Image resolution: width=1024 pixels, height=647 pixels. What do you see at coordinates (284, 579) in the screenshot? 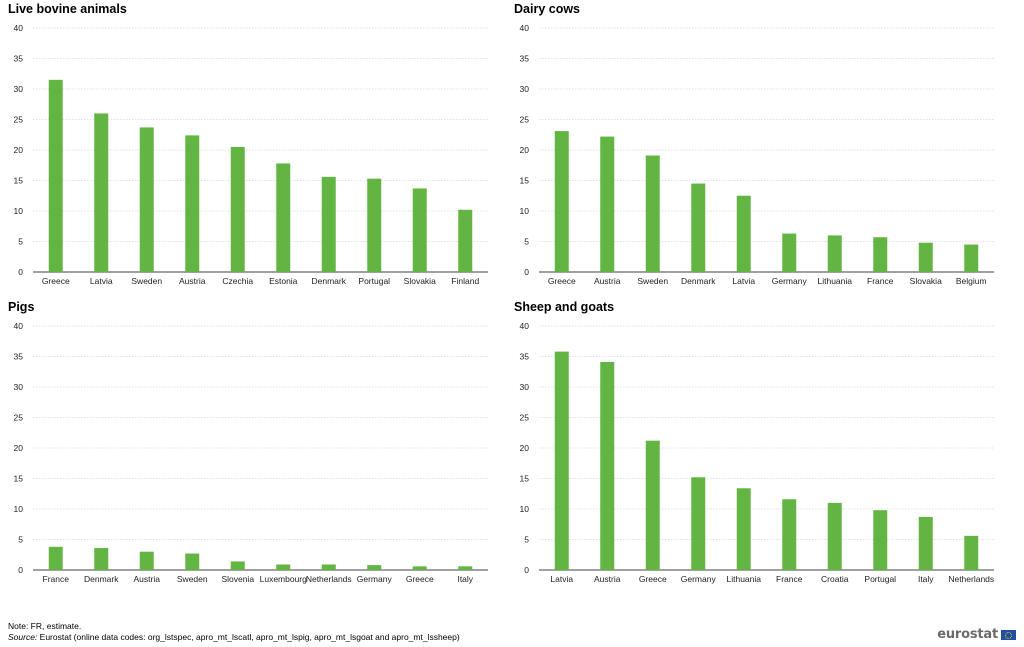
I see `x-tick-label: Luxembourg` at bounding box center [284, 579].